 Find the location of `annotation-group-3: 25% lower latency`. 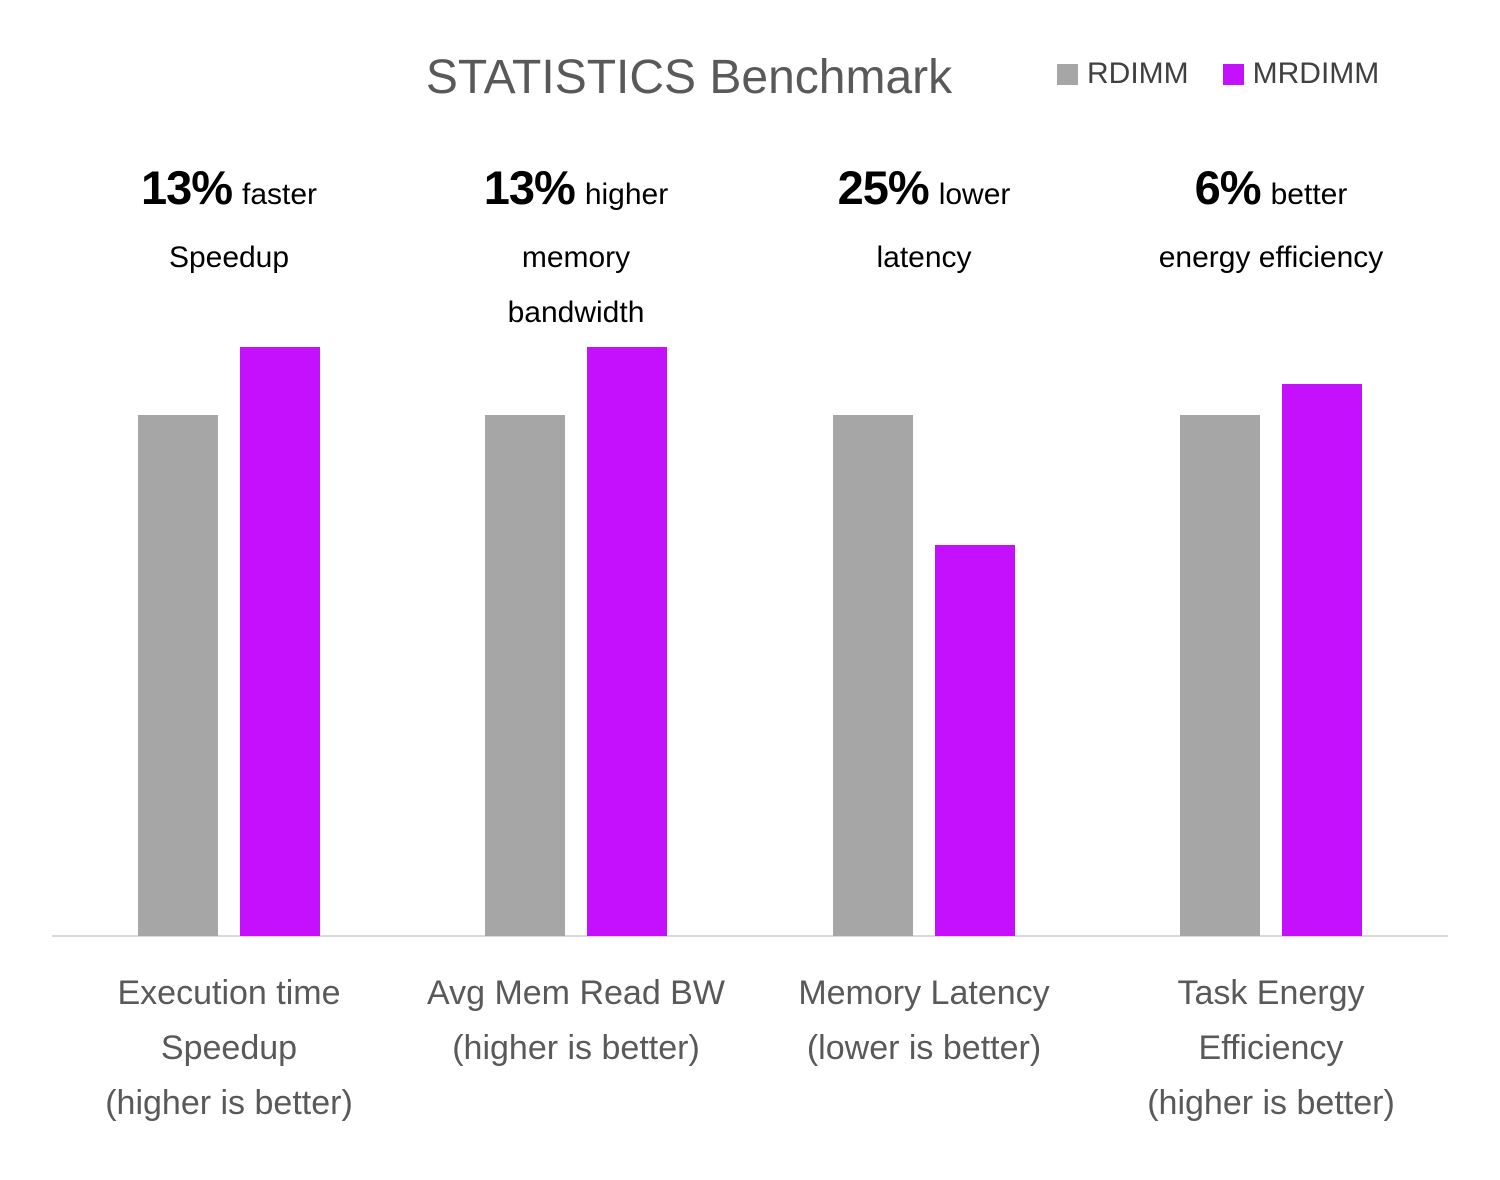

annotation-group-3: 25% lower latency is located at coordinates (924, 221).